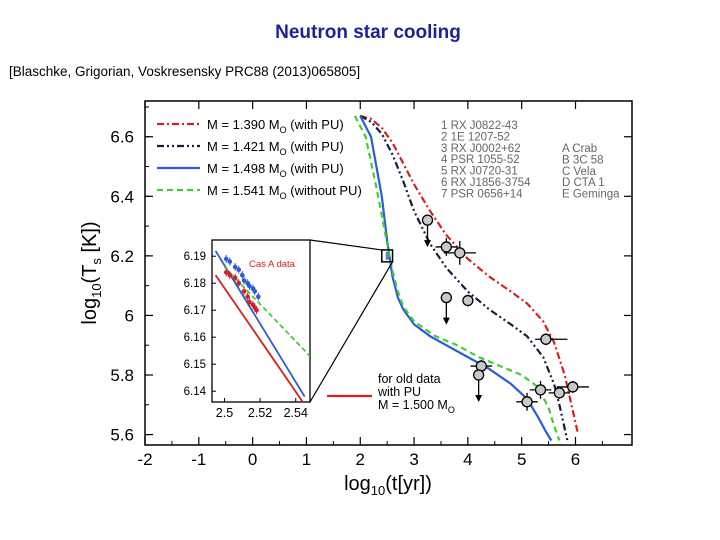  What do you see at coordinates (144, 459) in the screenshot?
I see `x-tick-label: -2` at bounding box center [144, 459].